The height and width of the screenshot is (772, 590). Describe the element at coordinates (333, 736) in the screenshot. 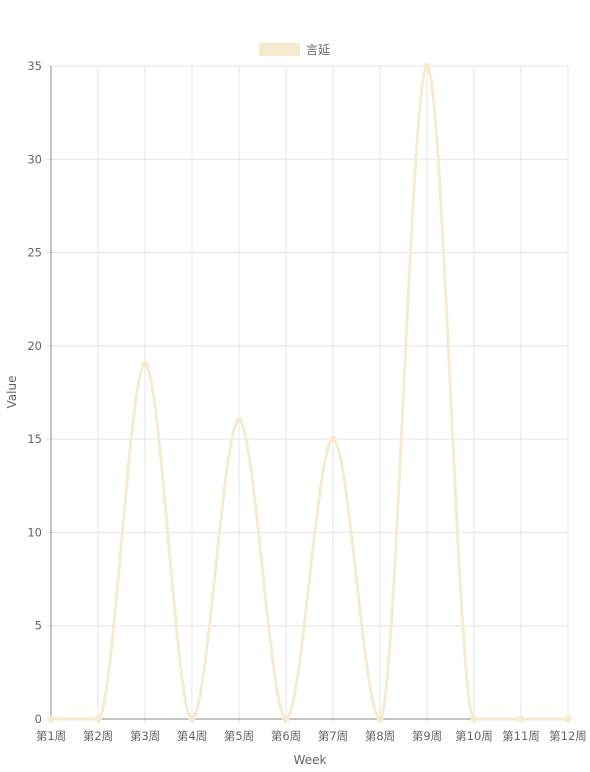

I see `x-tick-label: 第7周` at that location.